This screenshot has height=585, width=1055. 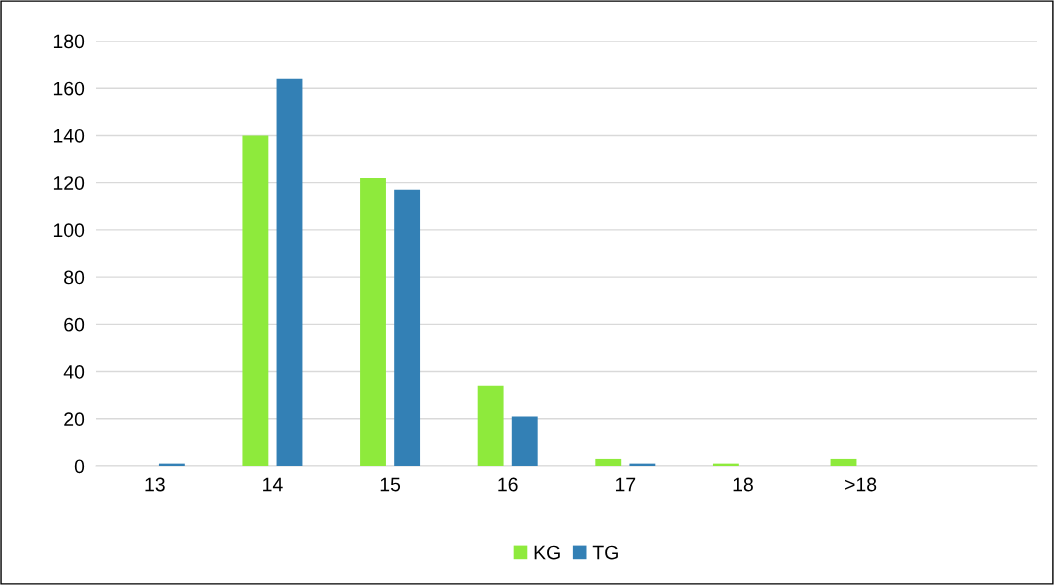 What do you see at coordinates (743, 484) in the screenshot?
I see `x-tick-label: 18` at bounding box center [743, 484].